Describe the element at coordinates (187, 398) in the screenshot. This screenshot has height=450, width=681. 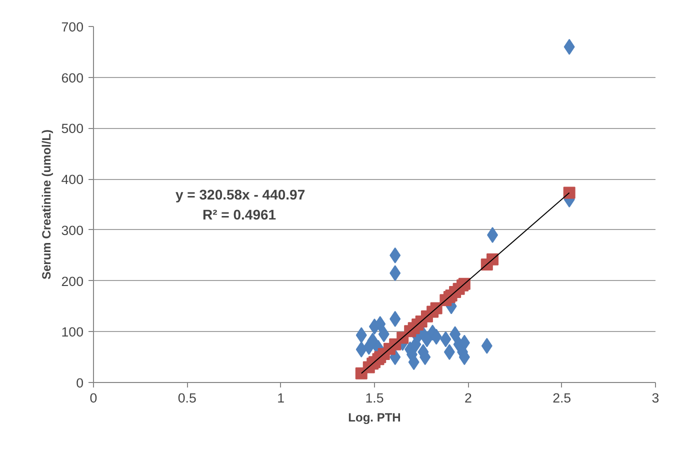
I see `x-tick-label: 0.5` at that location.